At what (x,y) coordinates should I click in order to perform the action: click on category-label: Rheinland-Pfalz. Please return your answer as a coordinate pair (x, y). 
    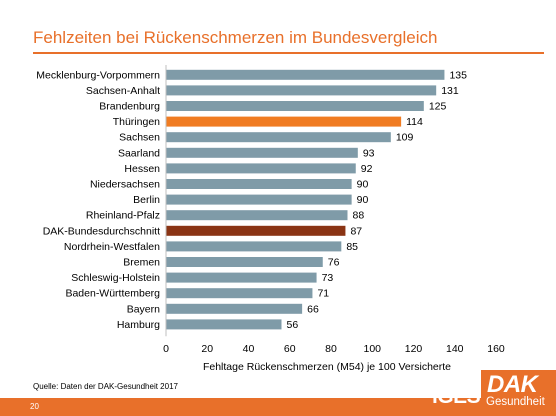
    Looking at the image, I should click on (123, 216).